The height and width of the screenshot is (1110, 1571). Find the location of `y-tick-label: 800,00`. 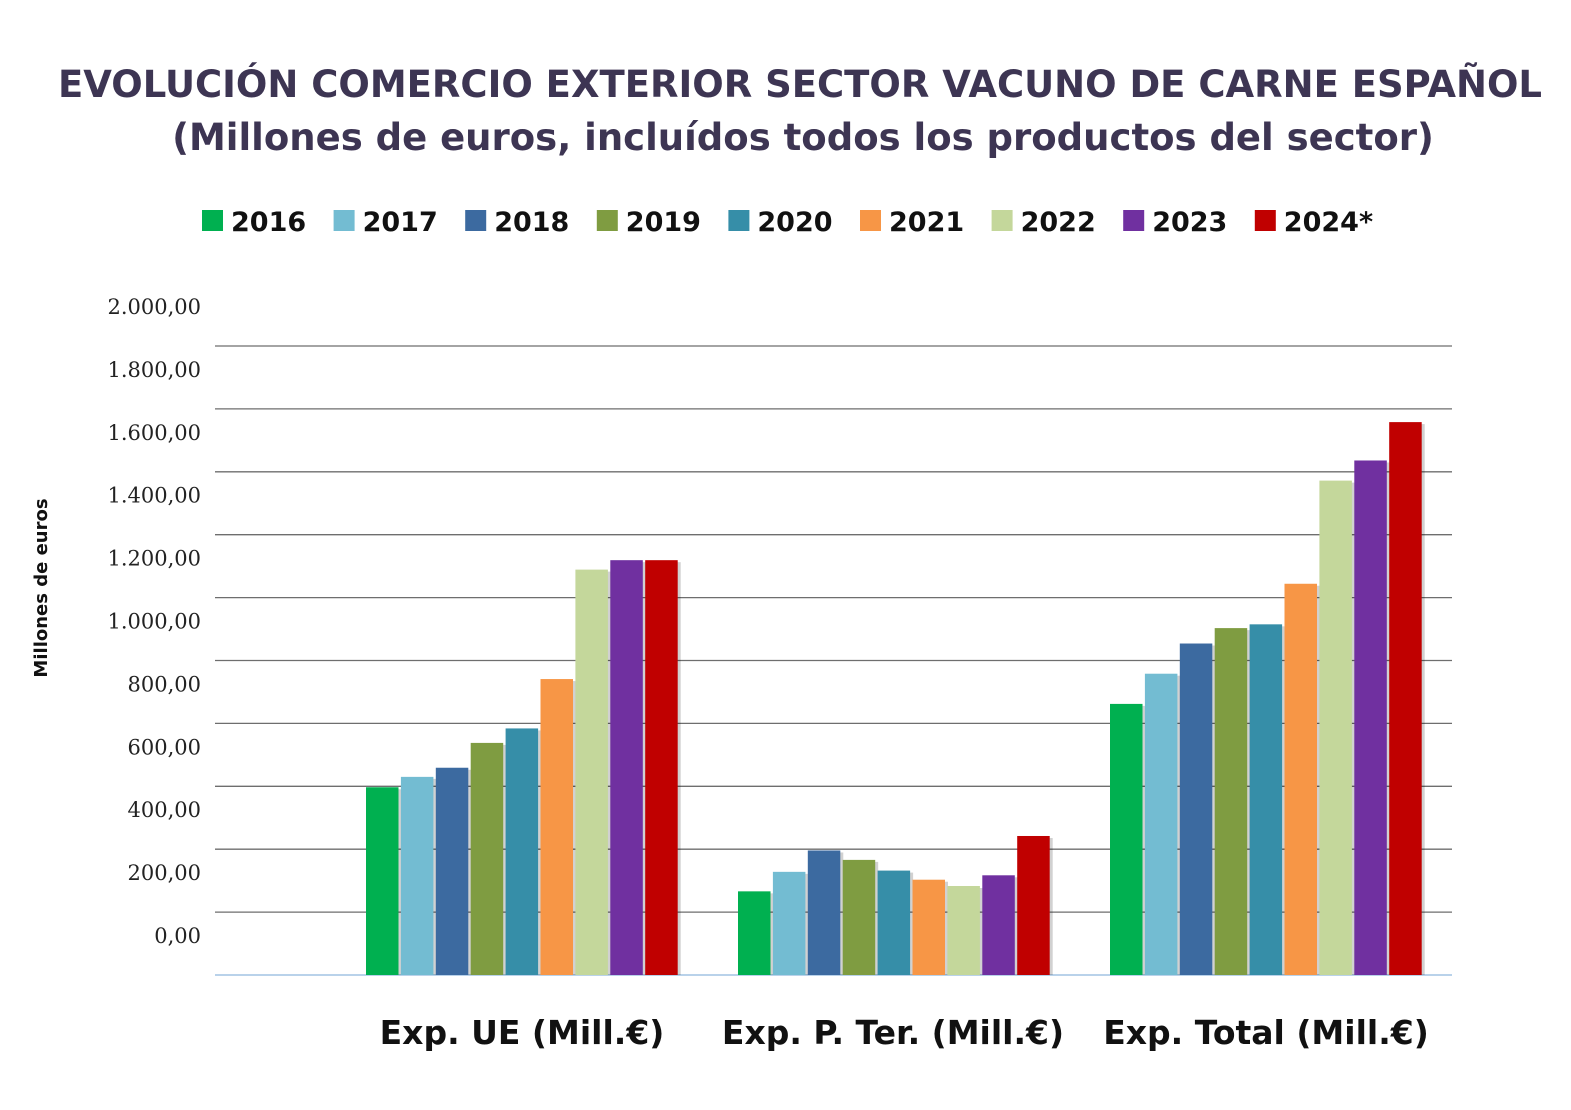

y-tick-label: 800,00 is located at coordinates (164, 684).